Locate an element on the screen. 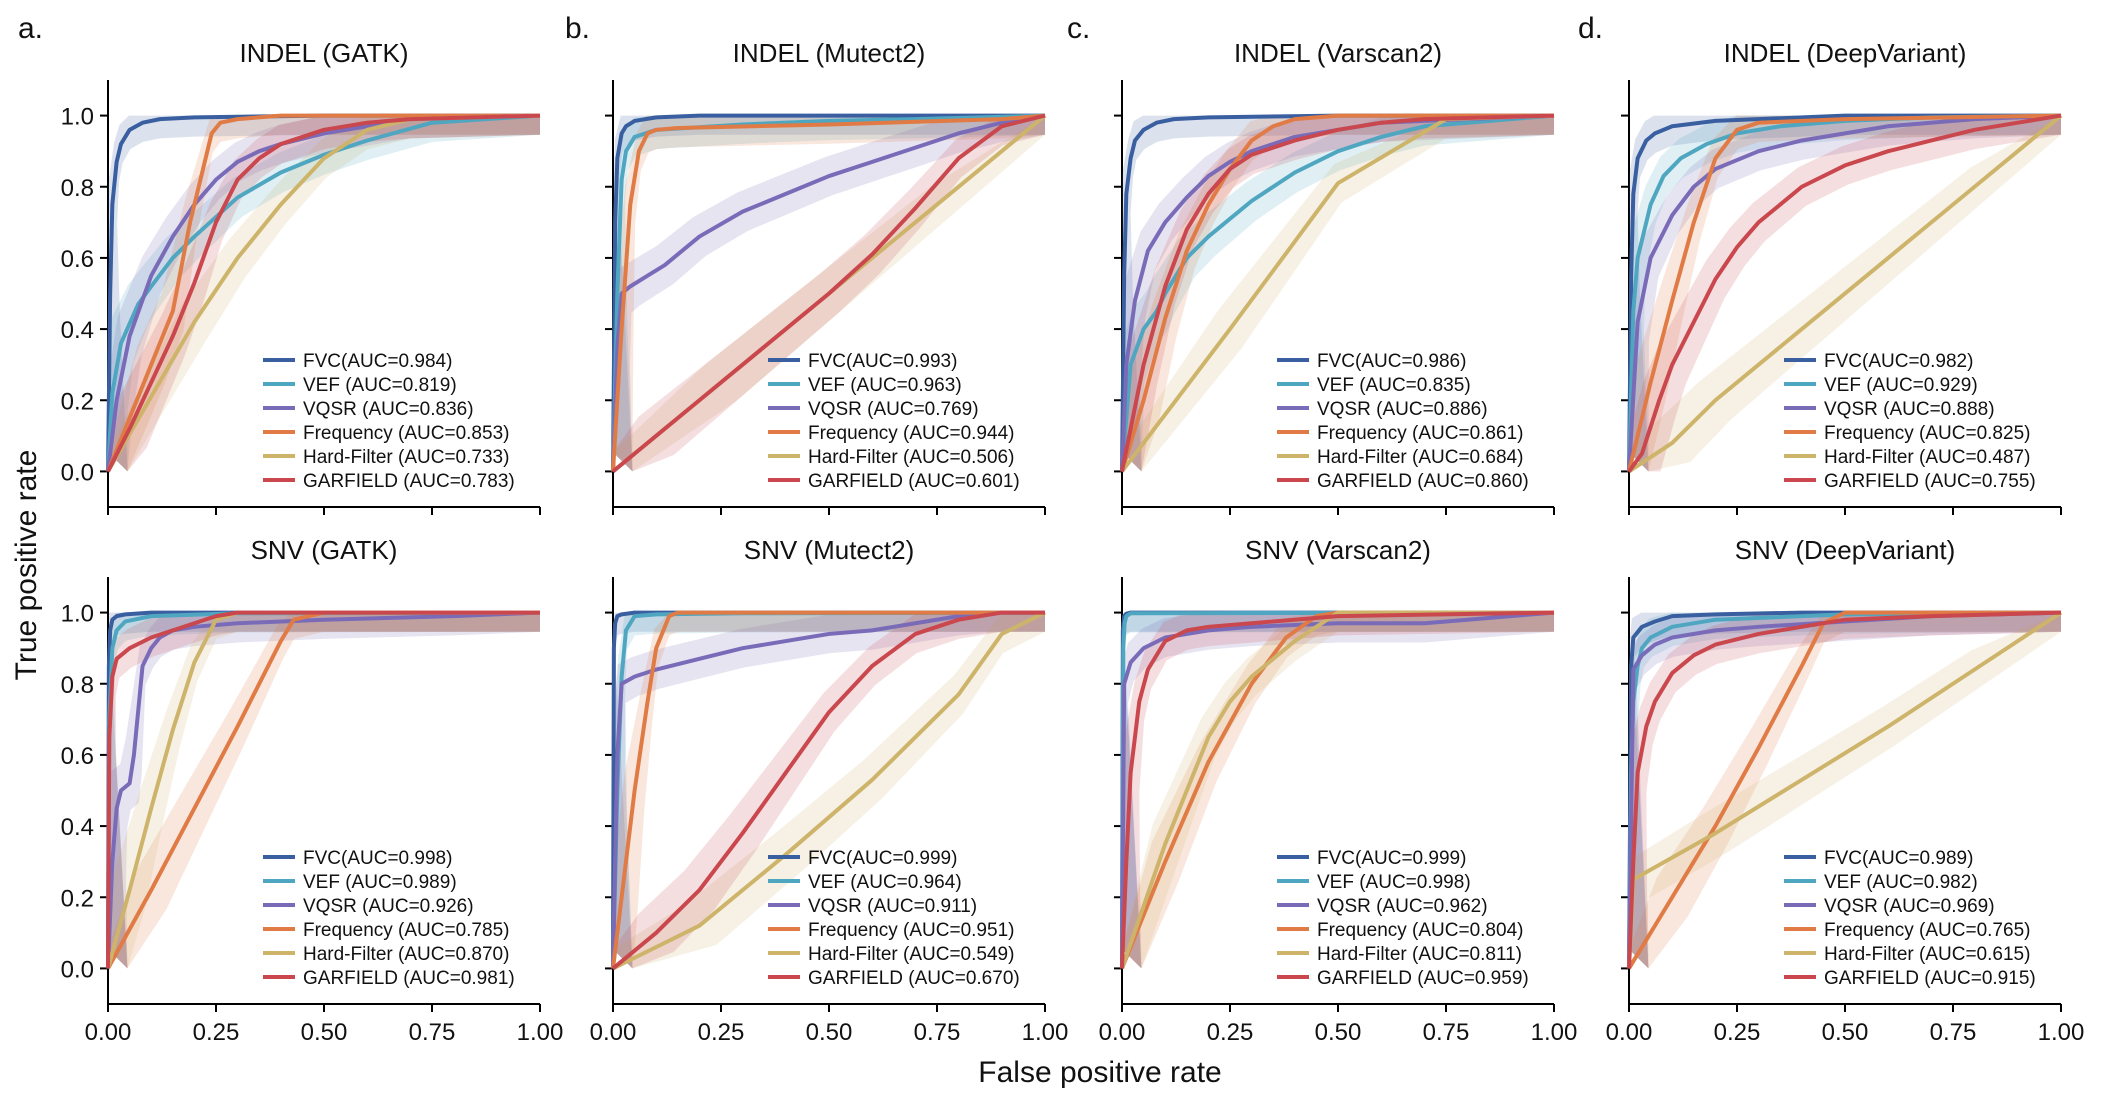 The width and height of the screenshot is (2107, 1099). panel-2-line-frequency is located at coordinates (828, 292).